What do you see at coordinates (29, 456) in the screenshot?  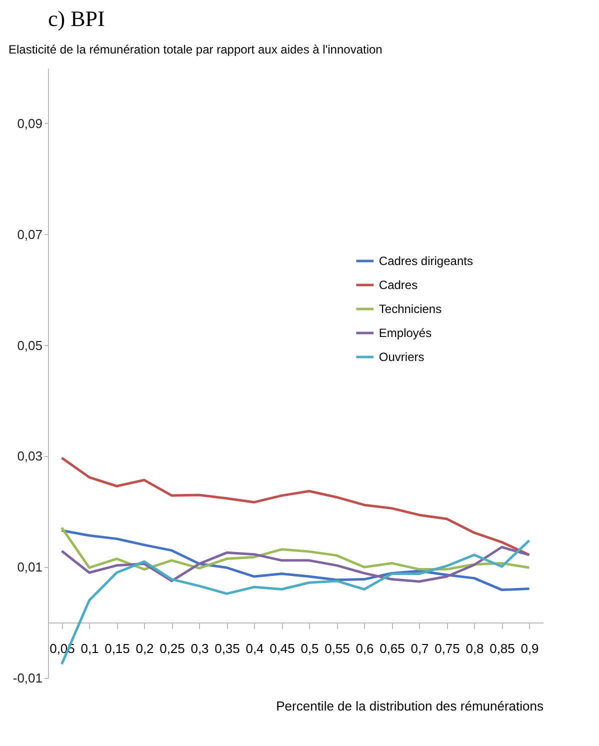 I see `y-tick-label: 0,03` at bounding box center [29, 456].